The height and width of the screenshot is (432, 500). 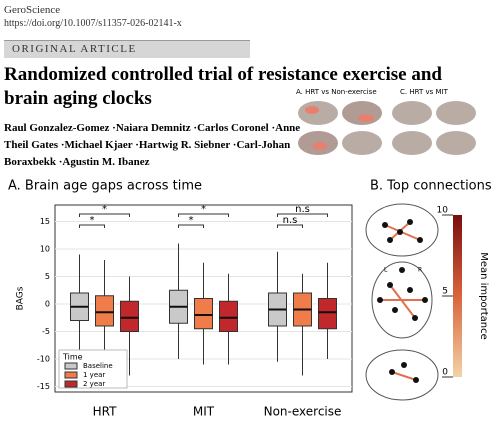 What do you see at coordinates (21, 298) in the screenshot?
I see `y-axis-label: BAGs` at bounding box center [21, 298].